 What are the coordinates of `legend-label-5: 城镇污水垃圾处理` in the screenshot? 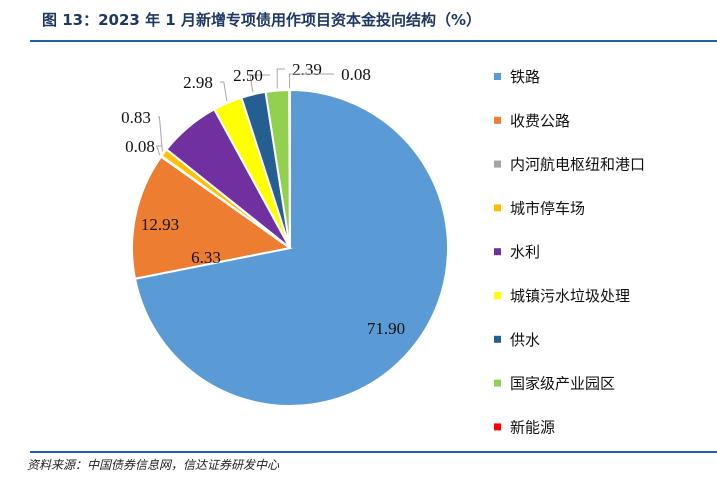 It's located at (570, 296).